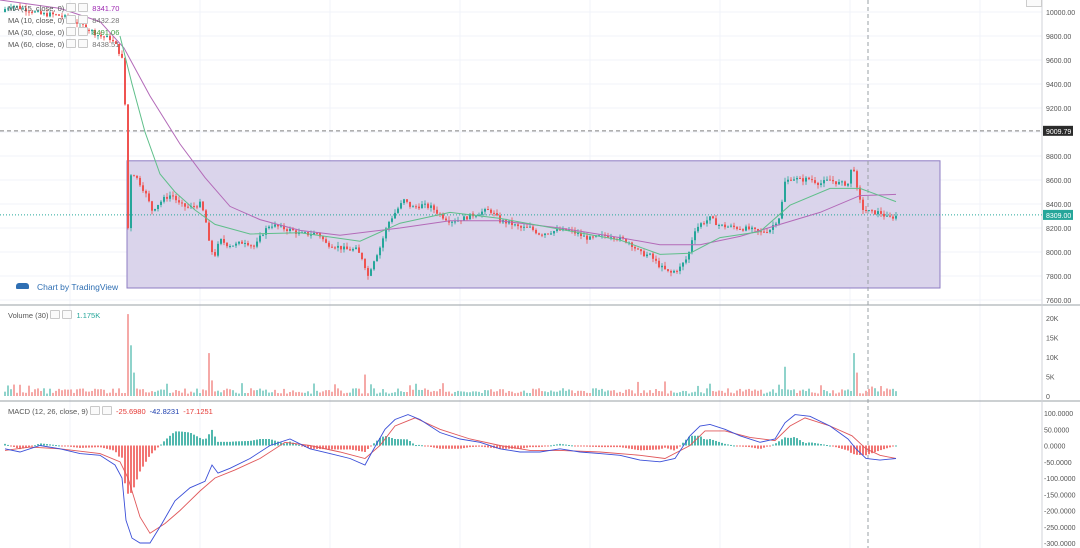 The height and width of the screenshot is (548, 1080). Describe the element at coordinates (1058, 463) in the screenshot. I see `macd-tick-label: -50.0000` at that location.